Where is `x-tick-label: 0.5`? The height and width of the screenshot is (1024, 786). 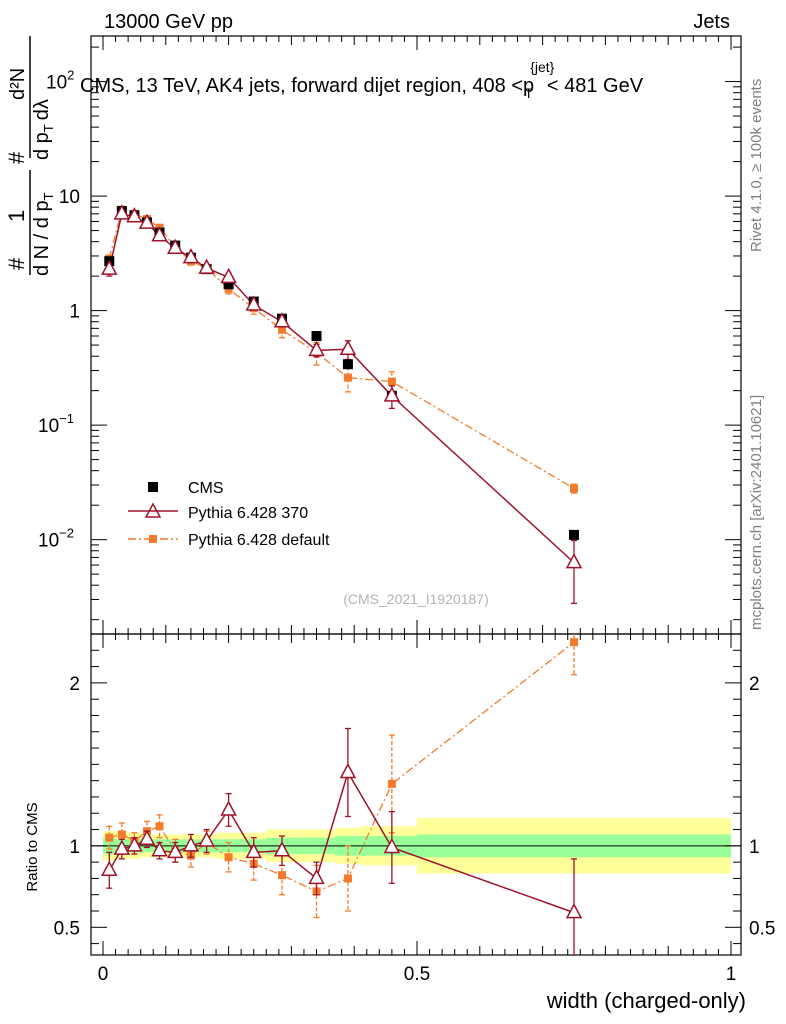
x-tick-label: 0.5 is located at coordinates (417, 974).